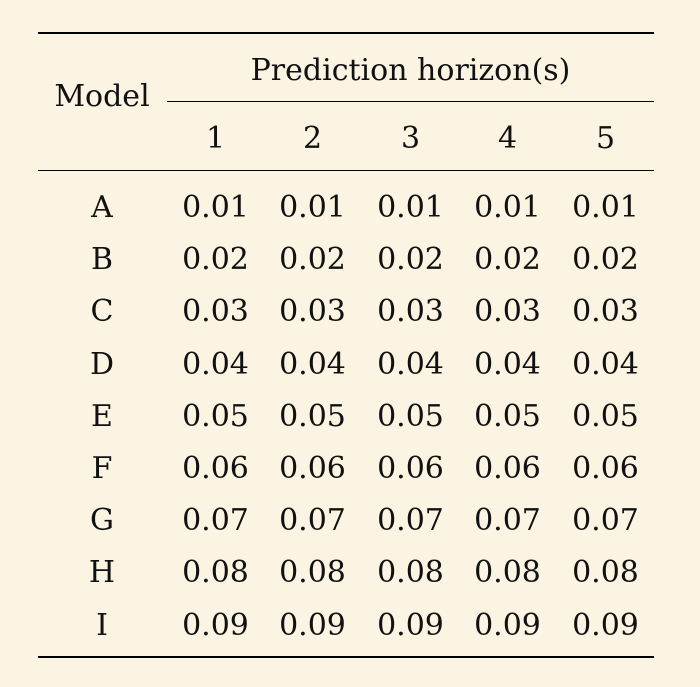 This screenshot has width=700, height=687. Describe the element at coordinates (102, 468) in the screenshot. I see `model-label: F` at that location.